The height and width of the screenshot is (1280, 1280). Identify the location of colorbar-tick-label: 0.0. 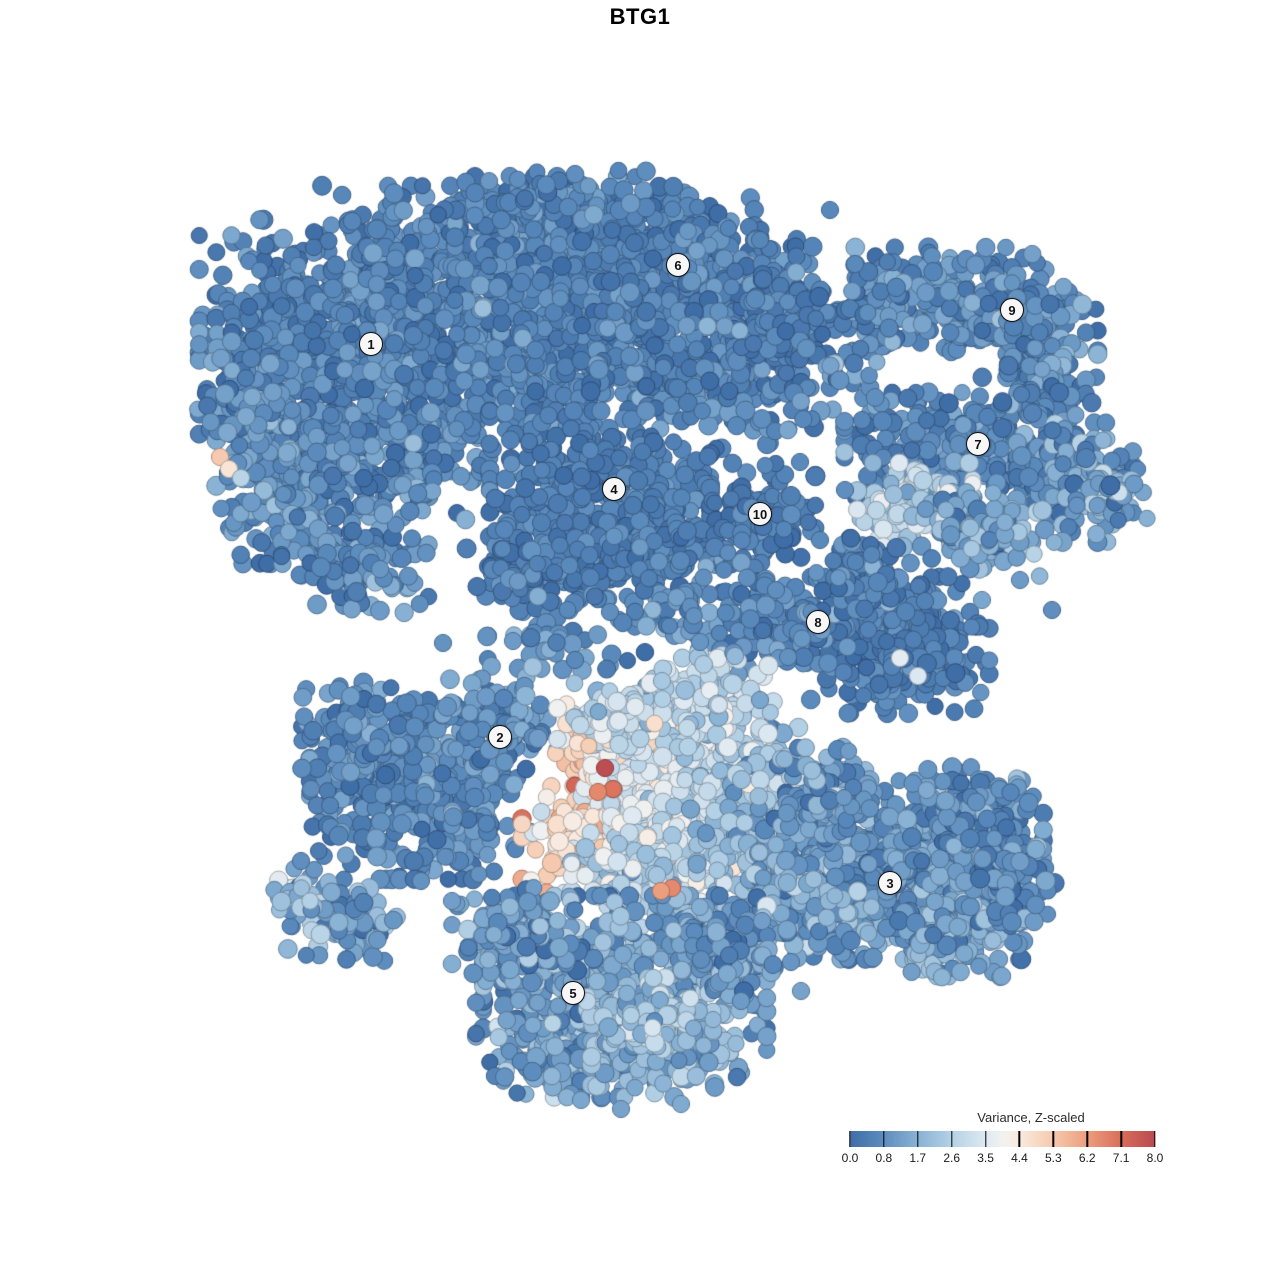
(850, 1158).